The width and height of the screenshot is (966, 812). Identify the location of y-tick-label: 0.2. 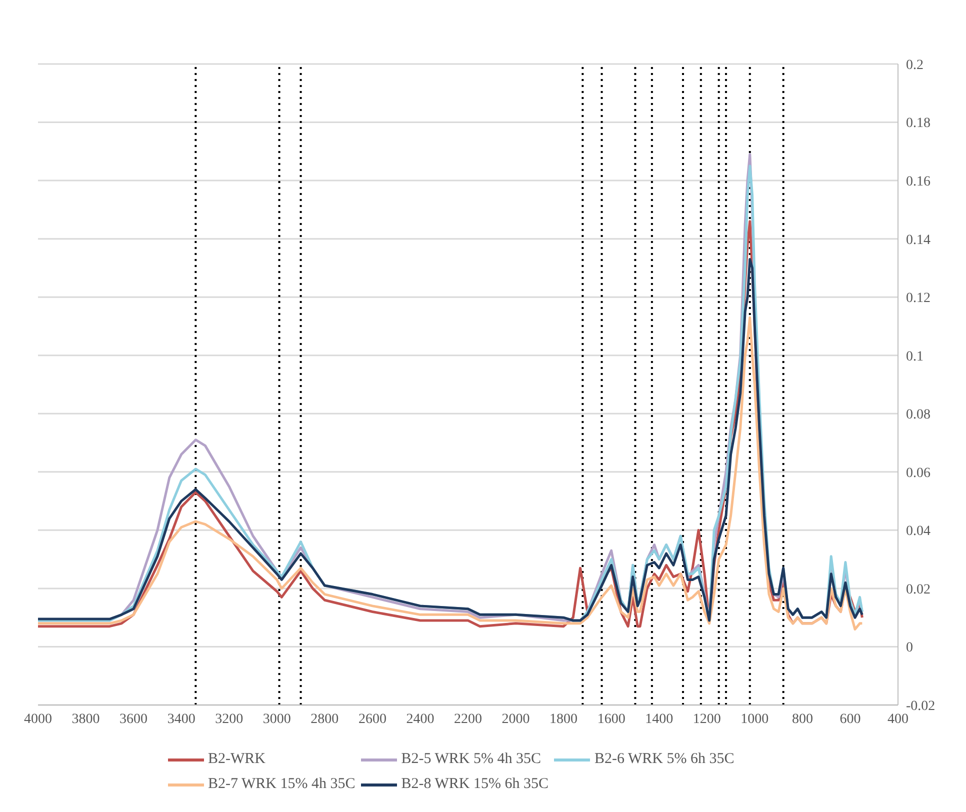
(915, 65).